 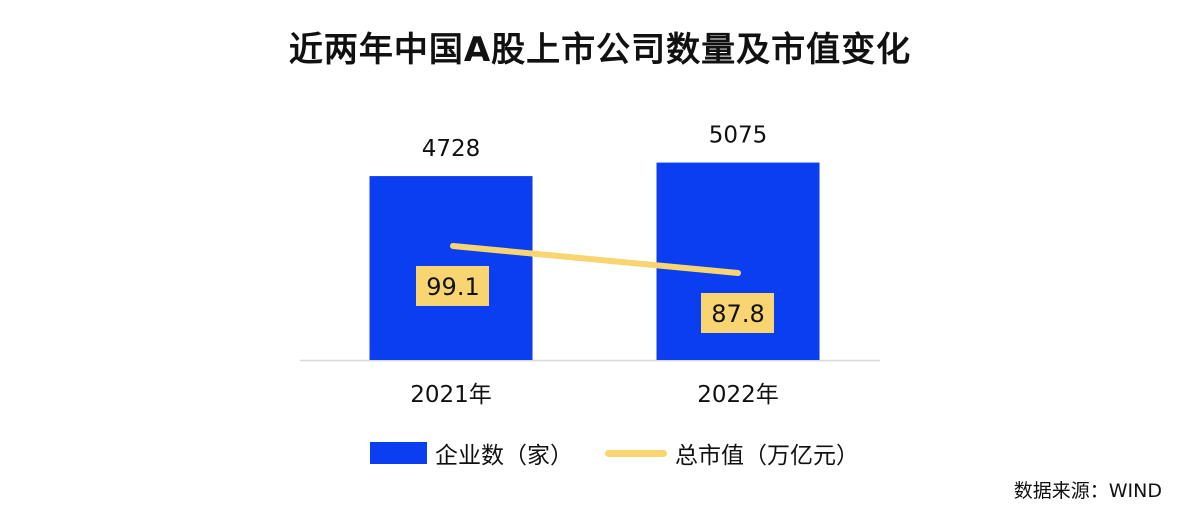 What do you see at coordinates (1087, 491) in the screenshot?
I see `source-note: 数据来源：WIND` at bounding box center [1087, 491].